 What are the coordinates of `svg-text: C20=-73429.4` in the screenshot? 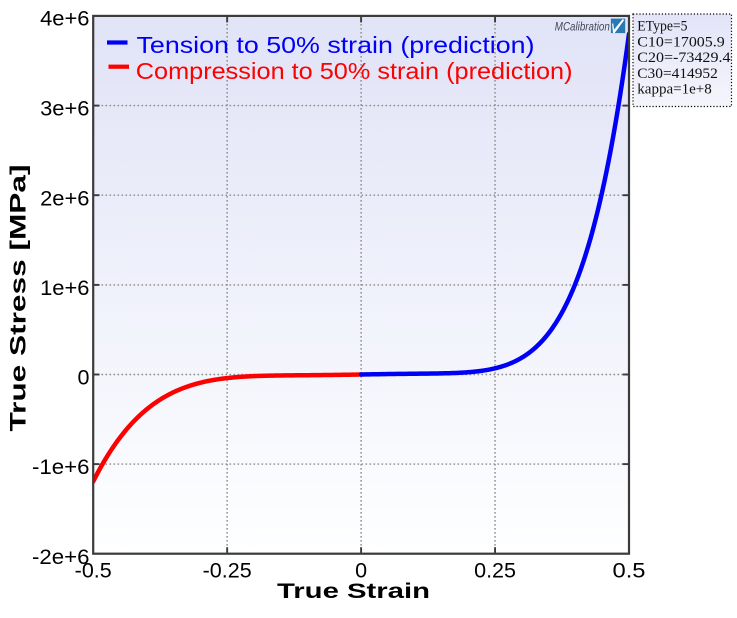 It's located at (683, 58).